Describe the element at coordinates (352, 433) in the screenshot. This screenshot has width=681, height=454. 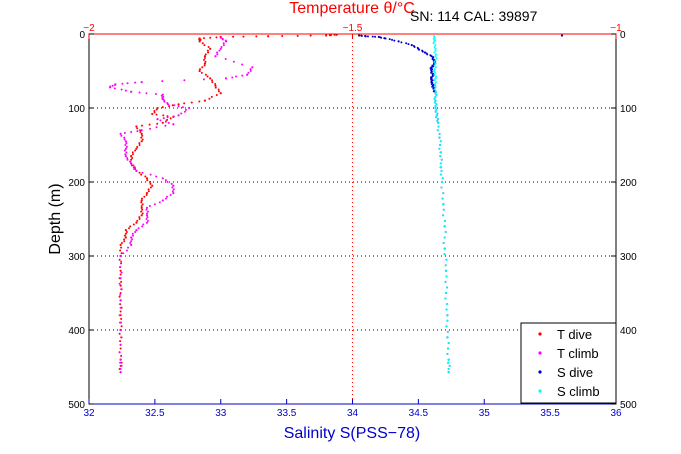
I see `bottom-axis-title: Salinity S(PSS−78)` at that location.